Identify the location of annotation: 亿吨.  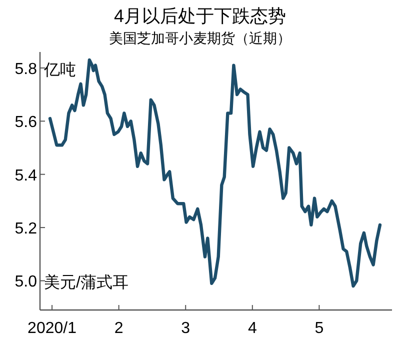
(59, 69).